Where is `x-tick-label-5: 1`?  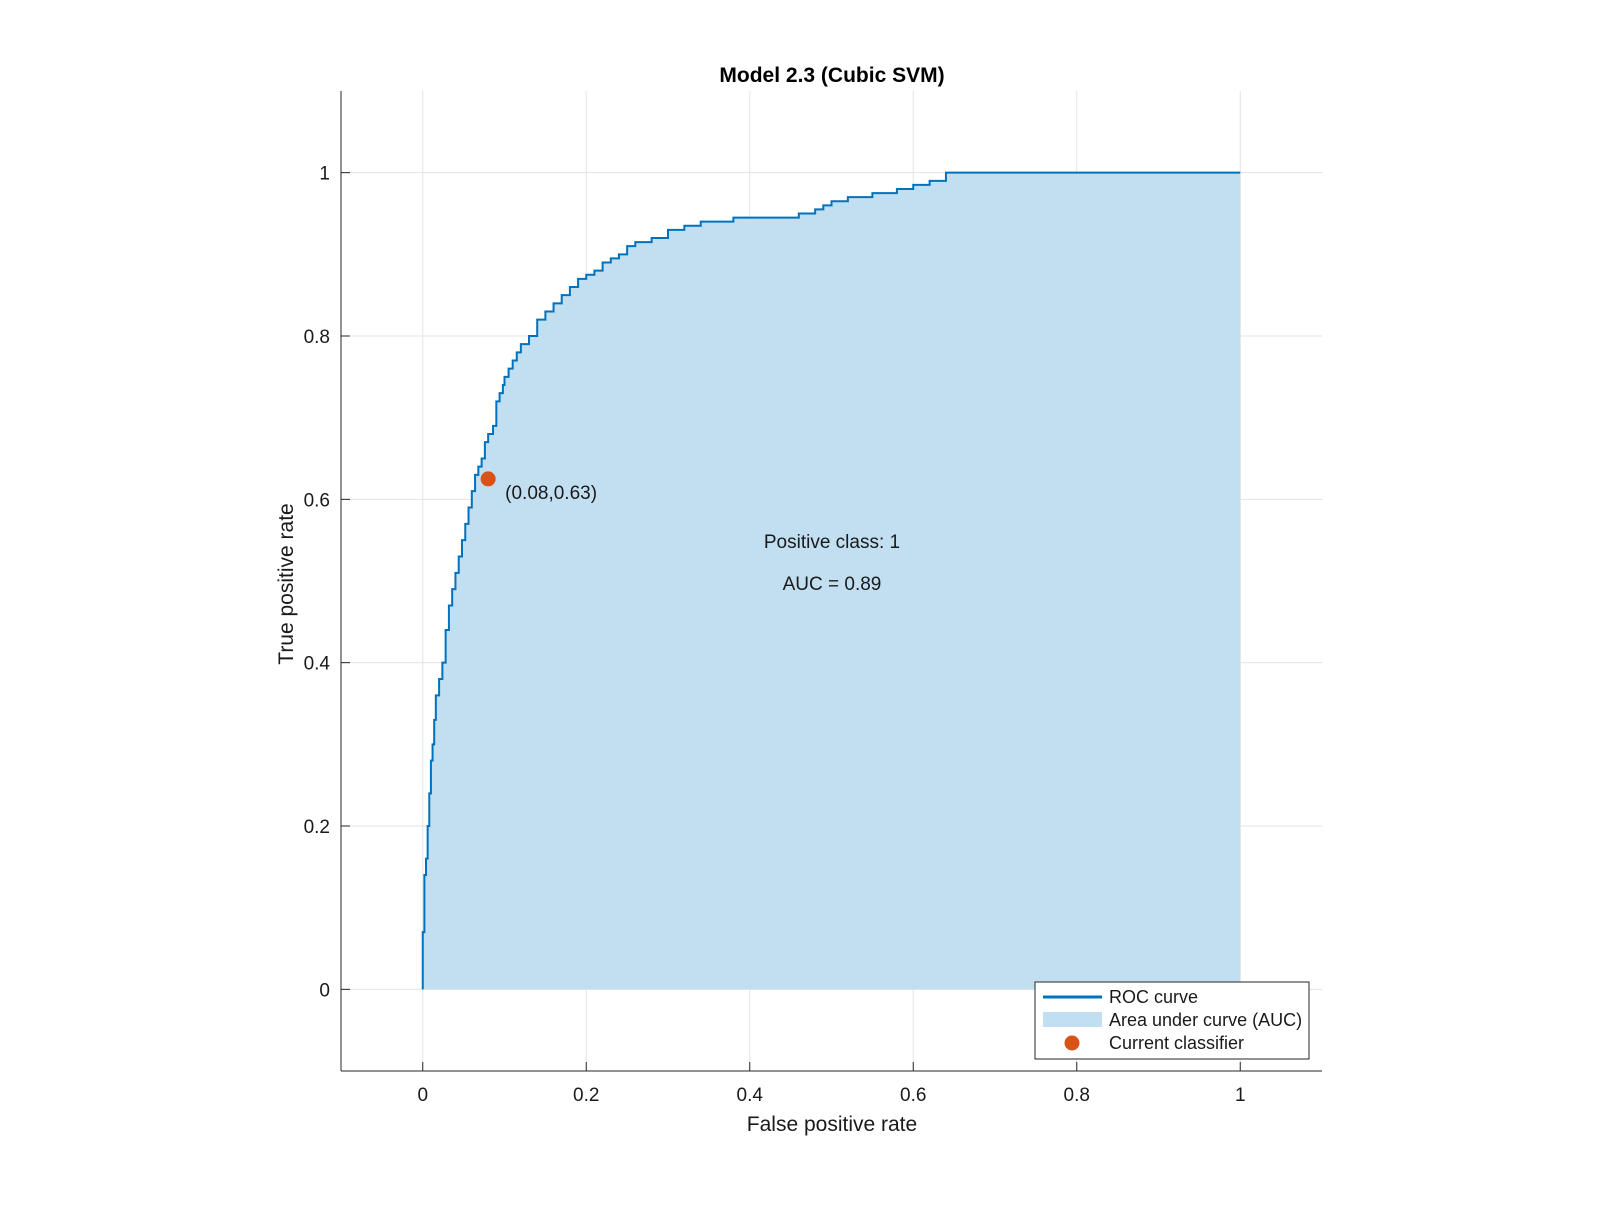
x-tick-label-5: 1 is located at coordinates (1240, 1095).